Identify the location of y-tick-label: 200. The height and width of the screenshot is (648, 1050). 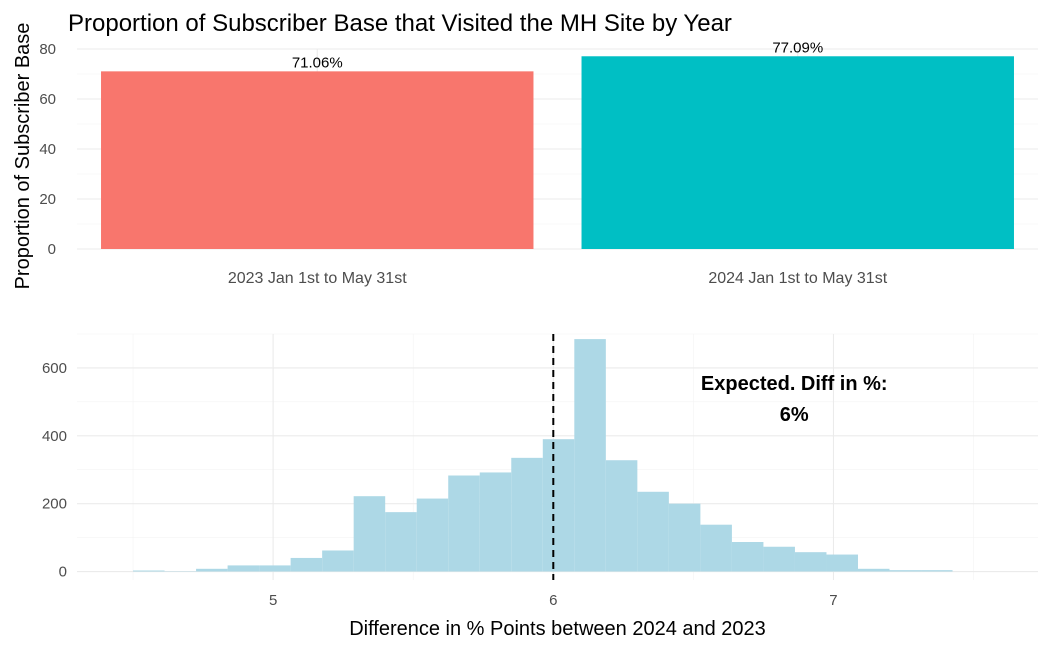
(54, 504).